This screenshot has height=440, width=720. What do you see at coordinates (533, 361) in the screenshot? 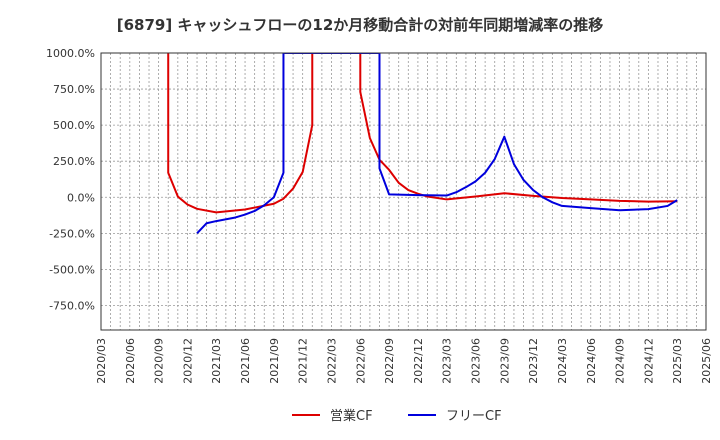
I see `x-tick-label: 2023/12` at bounding box center [533, 361].